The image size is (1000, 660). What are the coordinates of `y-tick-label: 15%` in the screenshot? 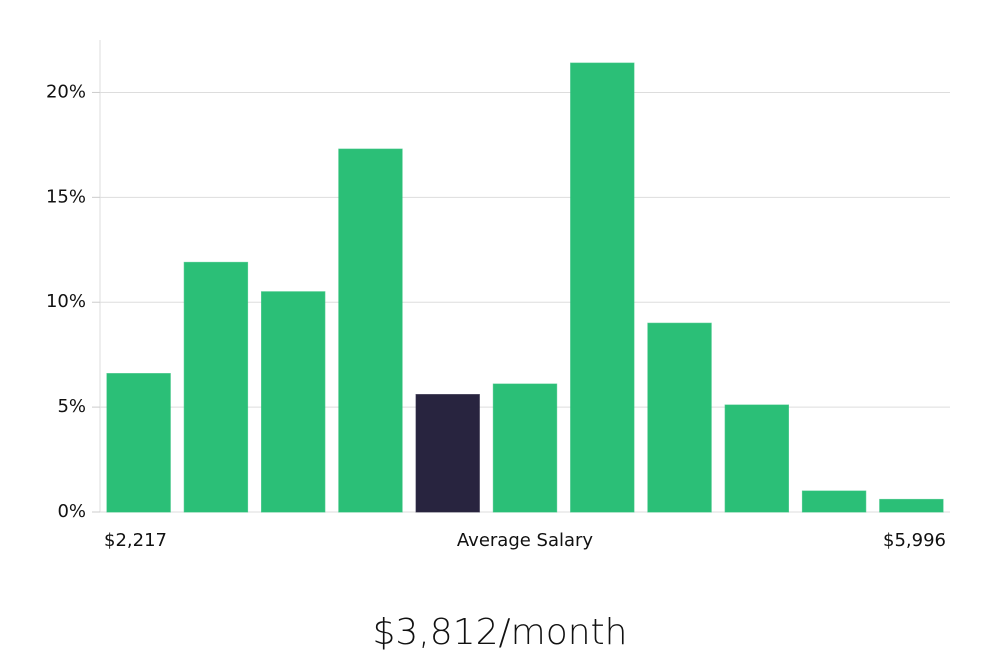 It's located at (66, 196).